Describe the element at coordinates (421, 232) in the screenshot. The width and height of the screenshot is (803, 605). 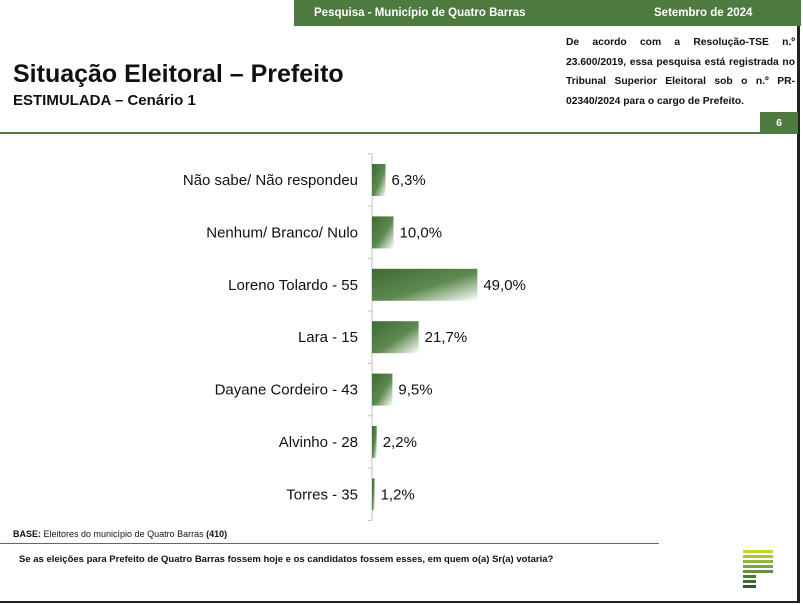
I see `value-label: 10,0%` at that location.